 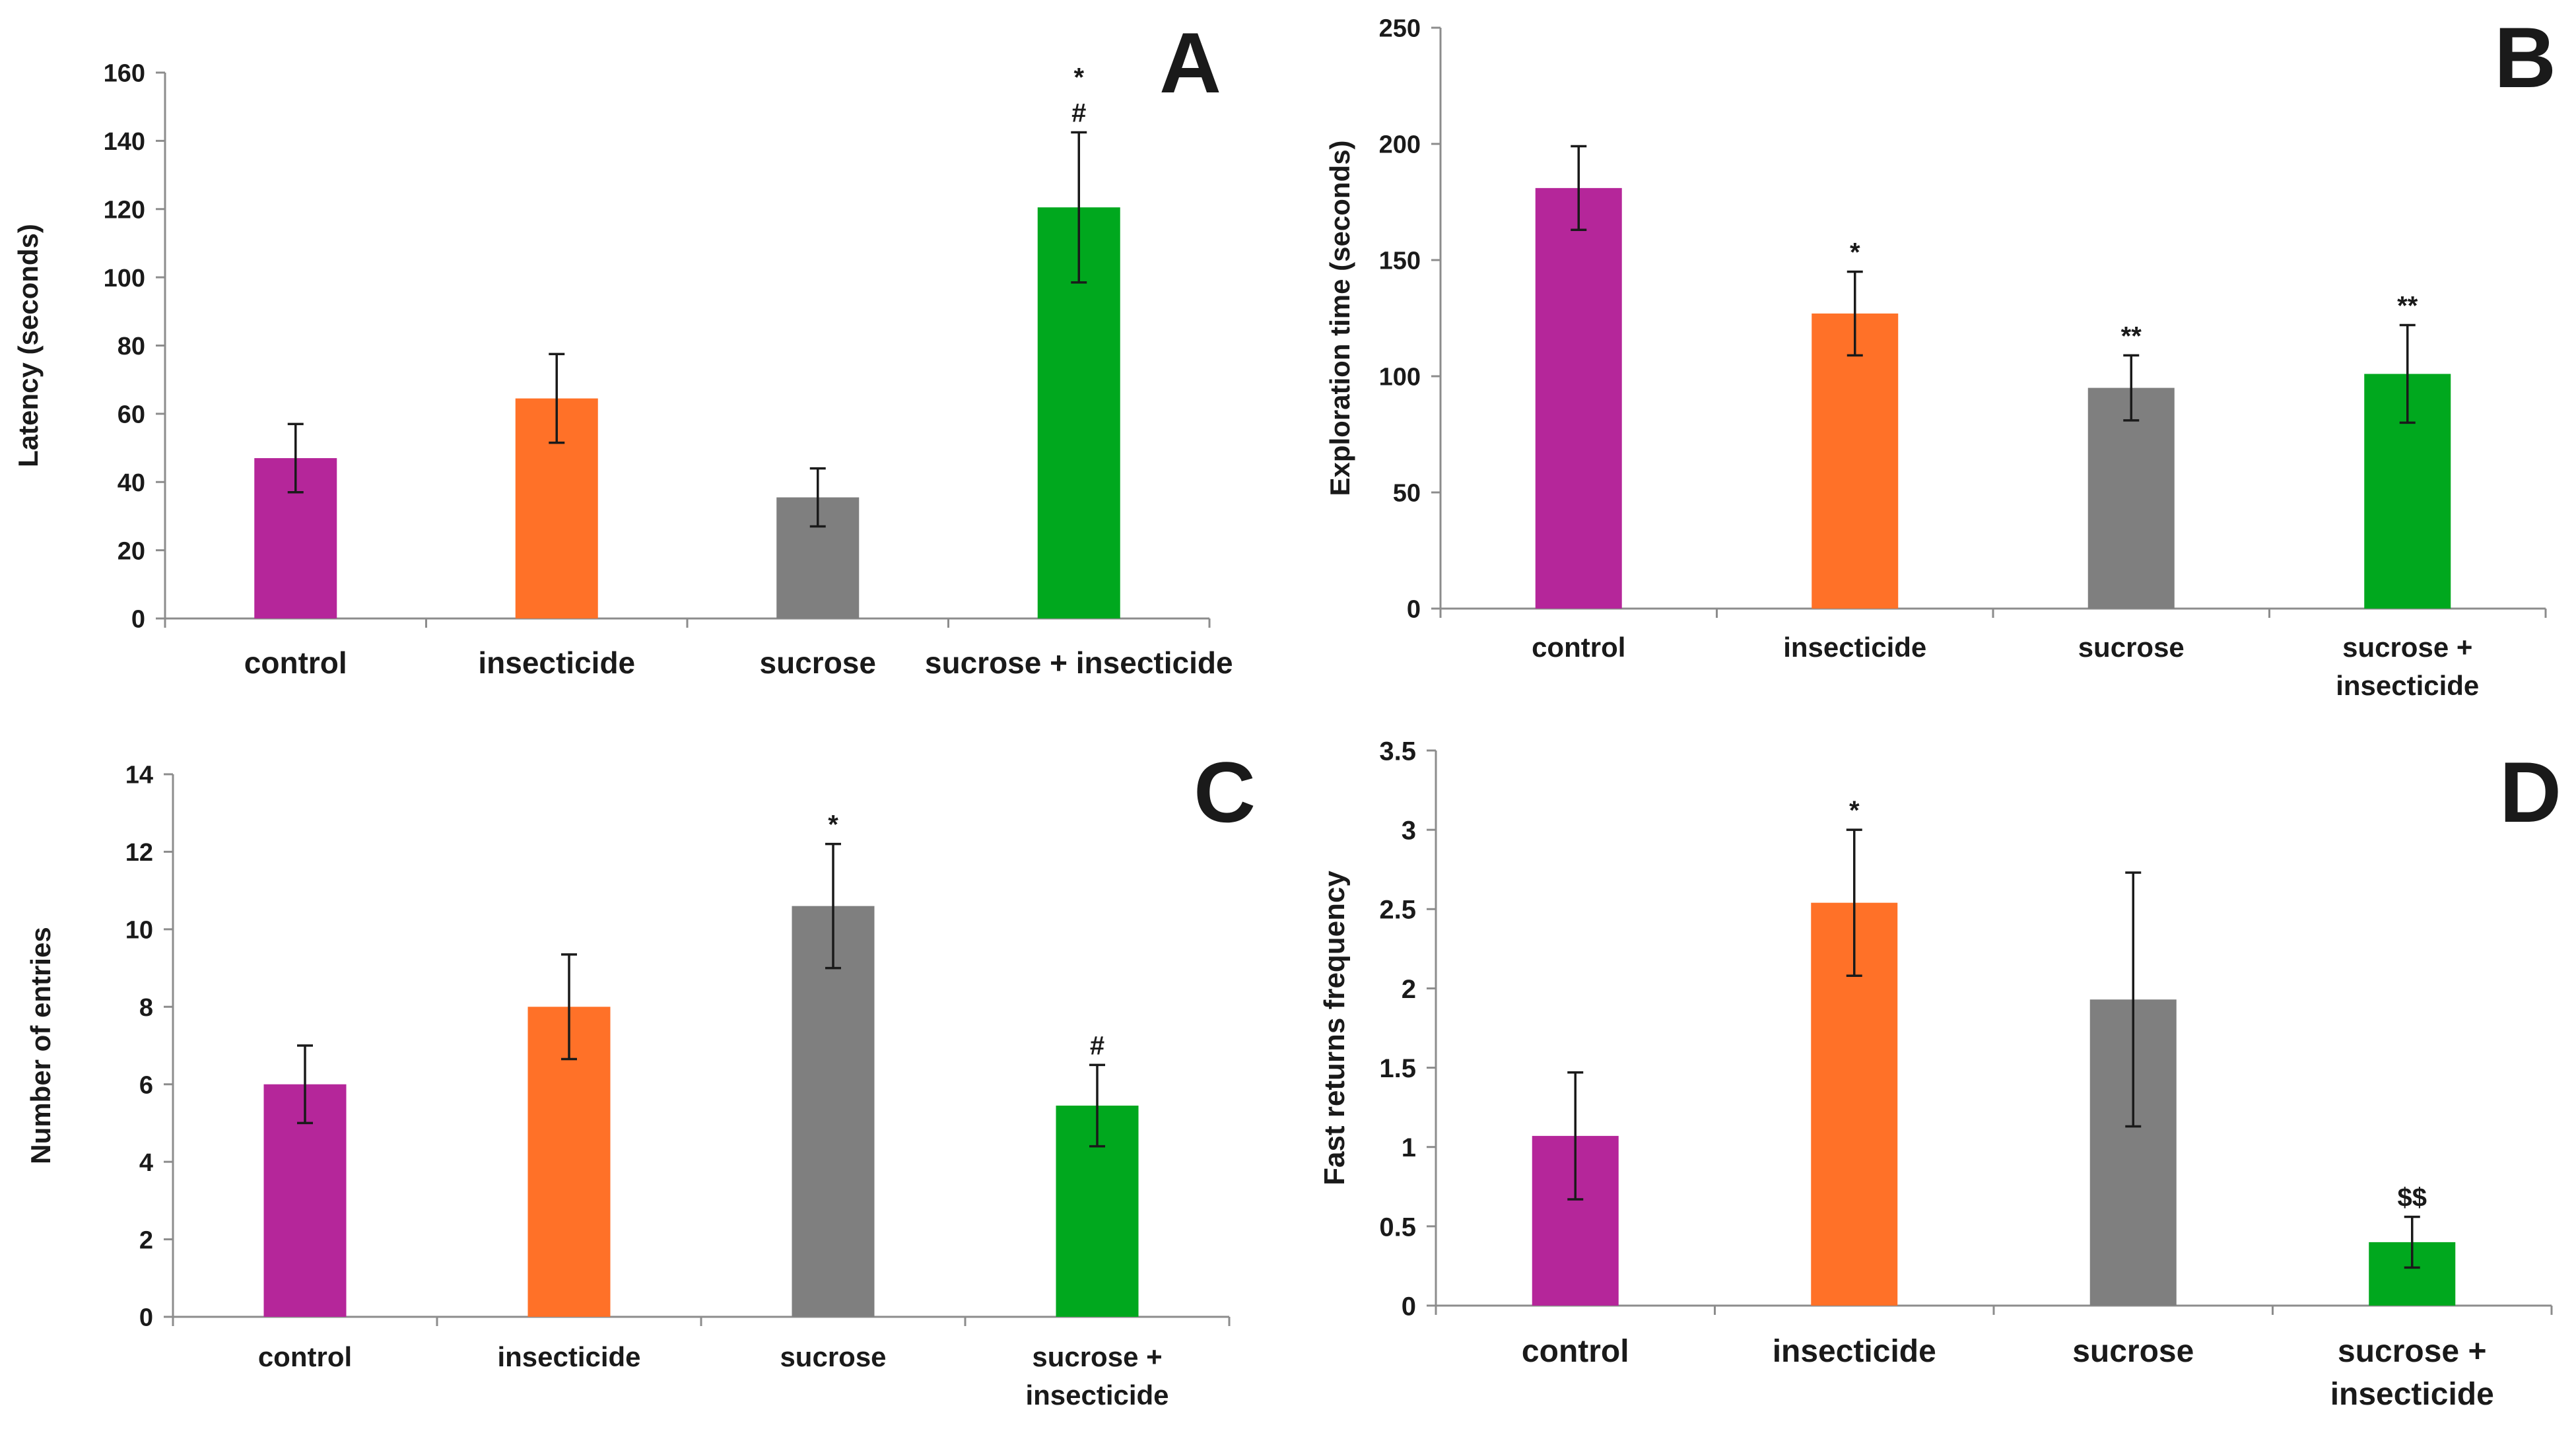 What do you see at coordinates (131, 415) in the screenshot?
I see `y-tick-label: 60` at bounding box center [131, 415].